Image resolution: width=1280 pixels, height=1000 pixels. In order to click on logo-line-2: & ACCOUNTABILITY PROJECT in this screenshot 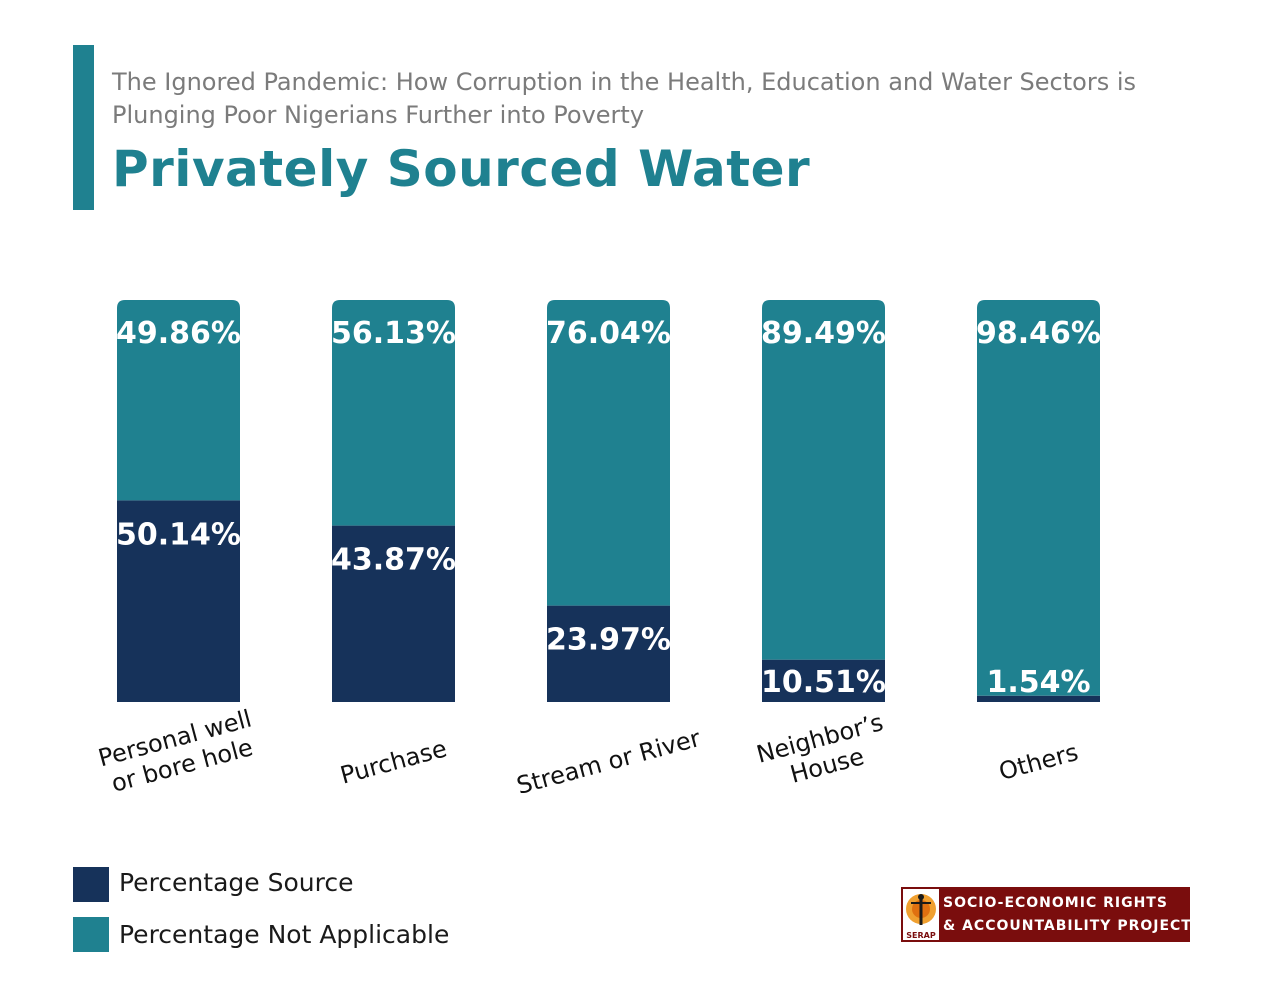, I will do `click(1066, 926)`.